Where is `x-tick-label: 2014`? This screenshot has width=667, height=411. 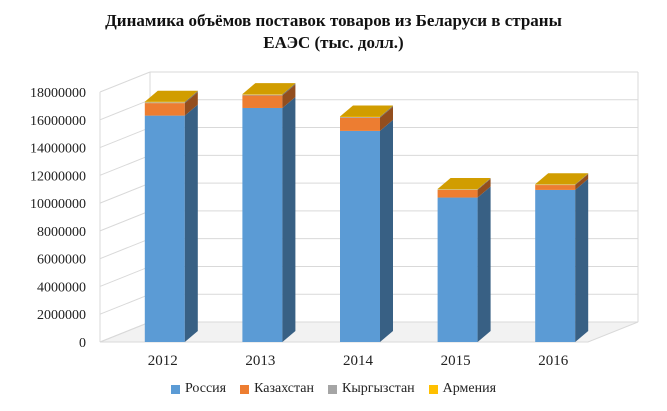 x-tick-label: 2014 is located at coordinates (358, 361).